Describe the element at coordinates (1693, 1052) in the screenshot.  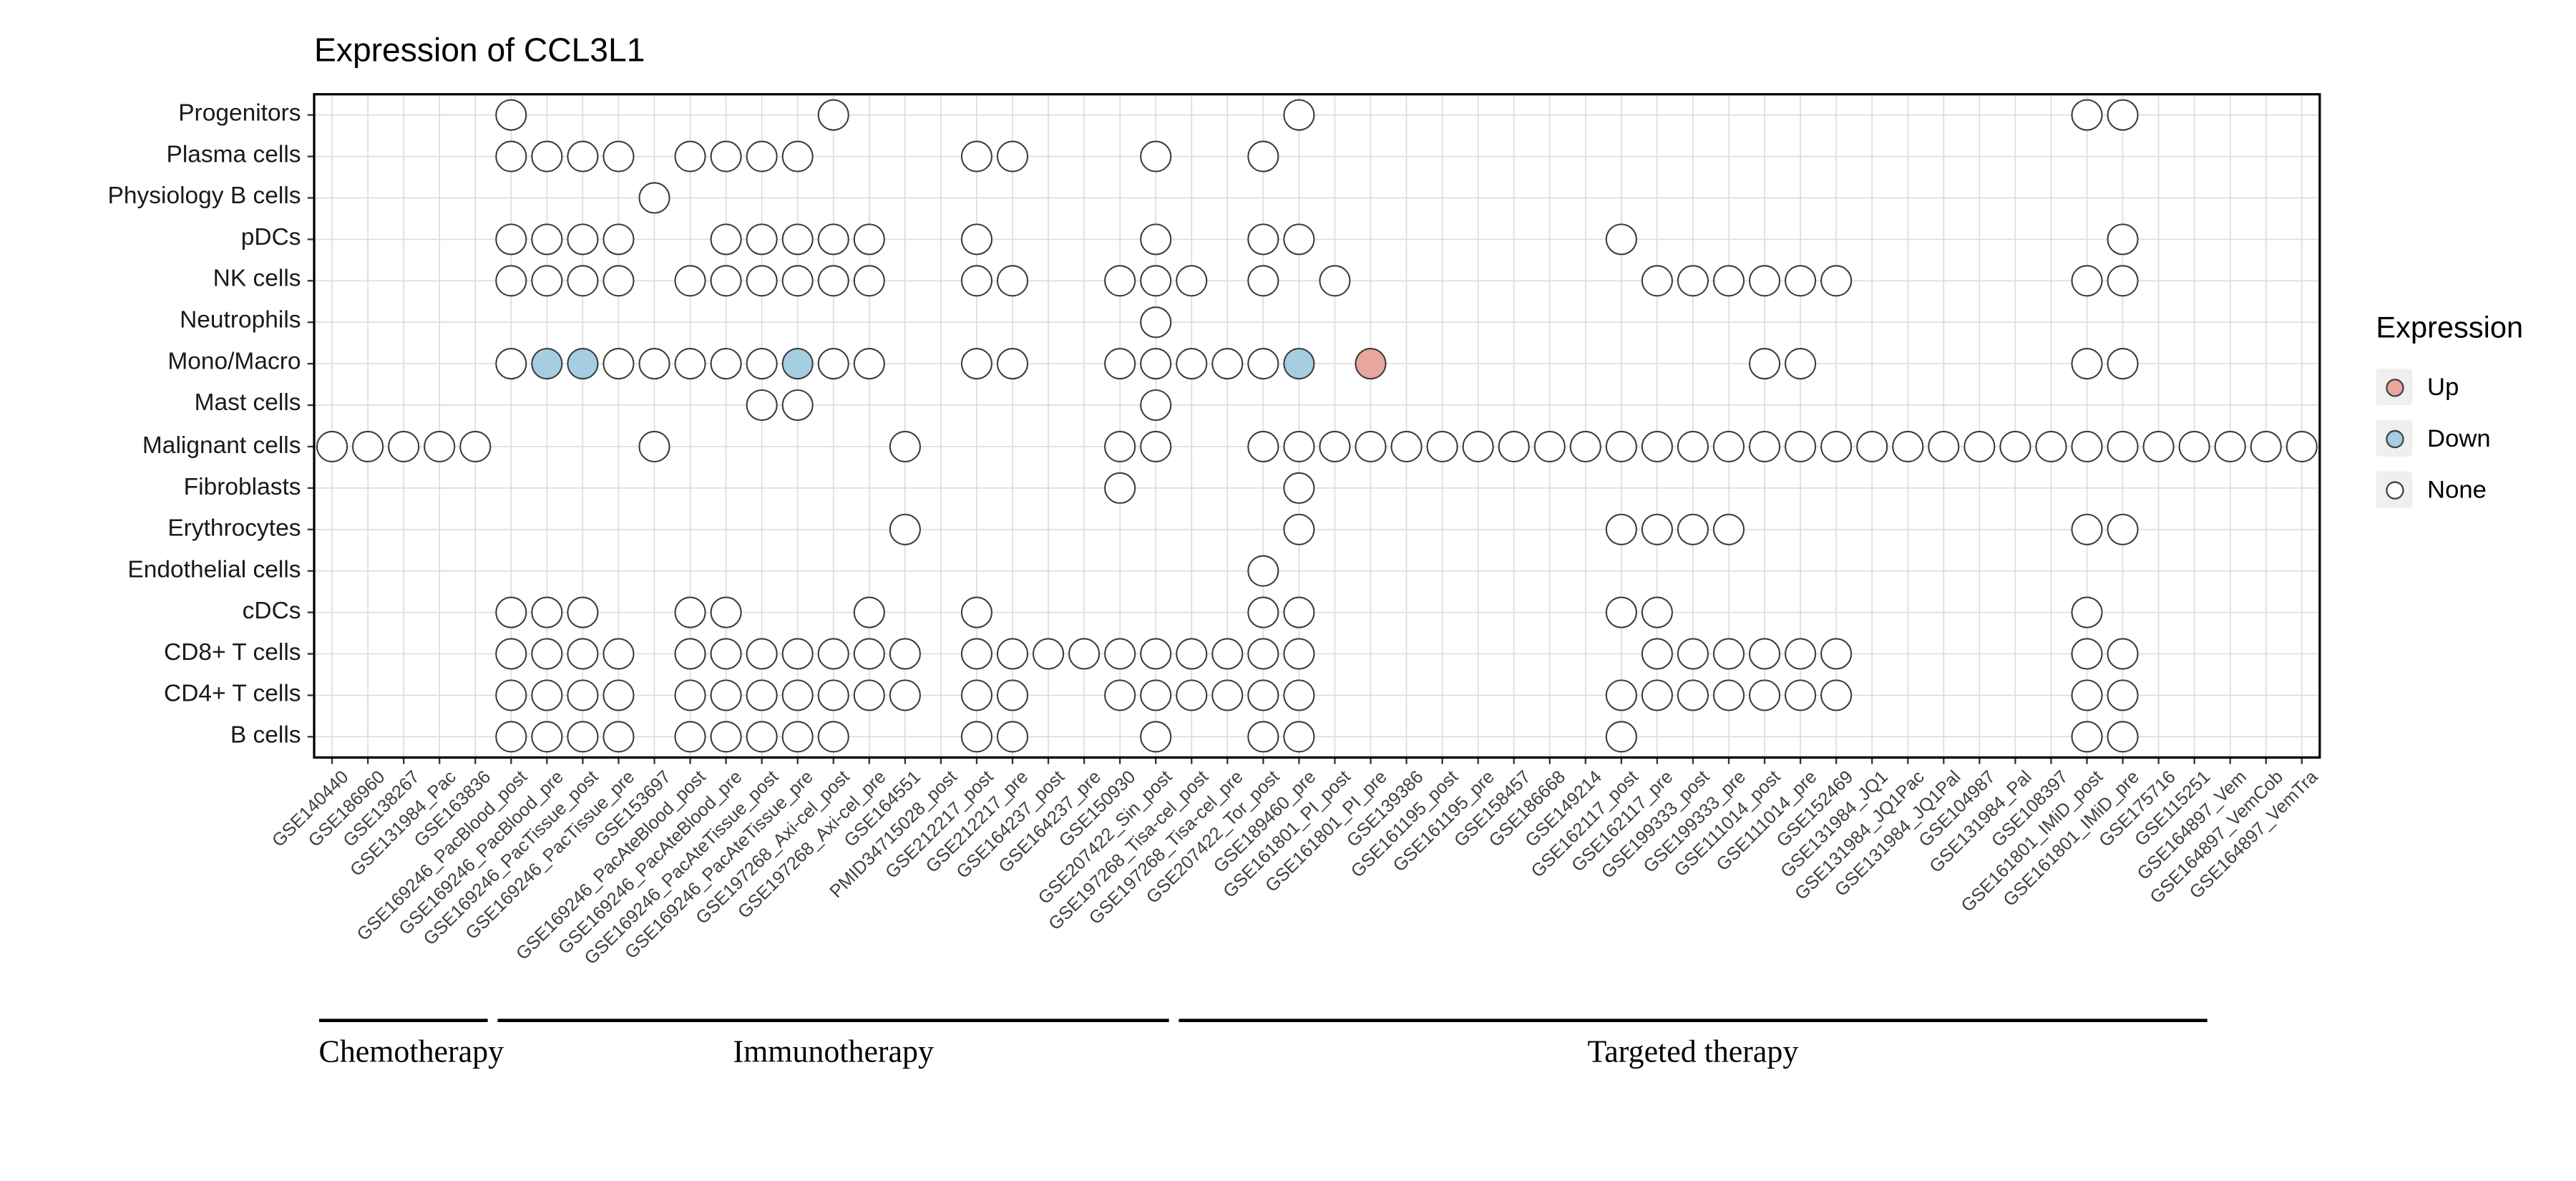
I see `therapy-group-label: Targeted therapy` at that location.